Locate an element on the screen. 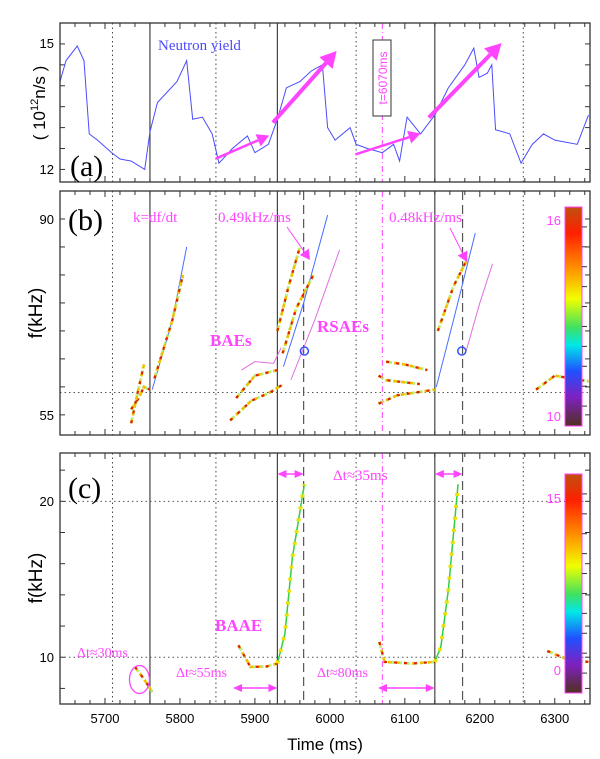  y-axis-title-c: f(kHz) is located at coordinates (36, 578).